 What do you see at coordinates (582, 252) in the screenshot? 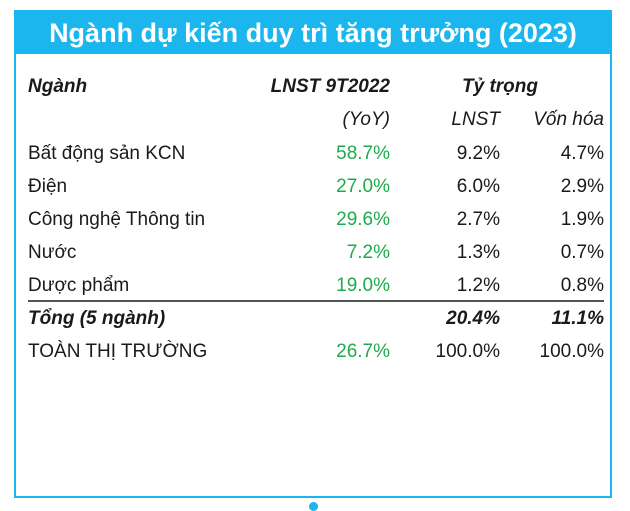
I see `row-vonhoa-share: 0.7%` at bounding box center [582, 252].